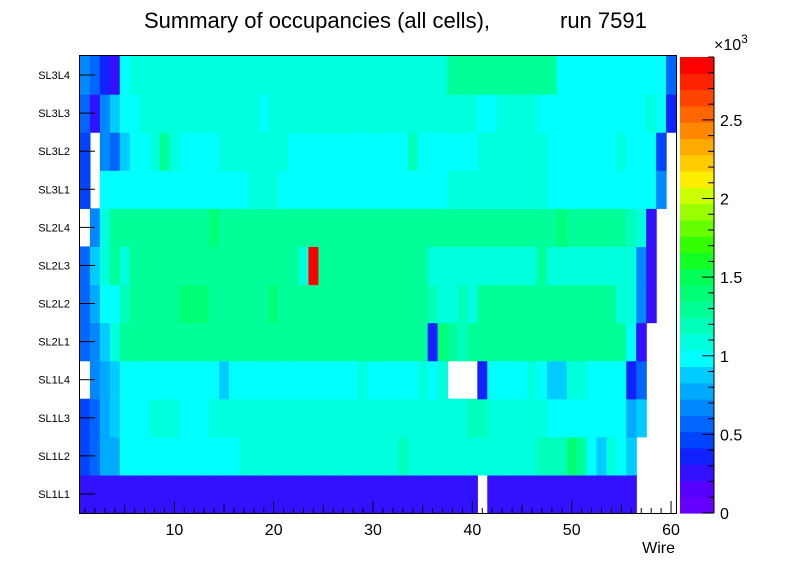  I want to click on z-tick-label: 0, so click(724, 514).